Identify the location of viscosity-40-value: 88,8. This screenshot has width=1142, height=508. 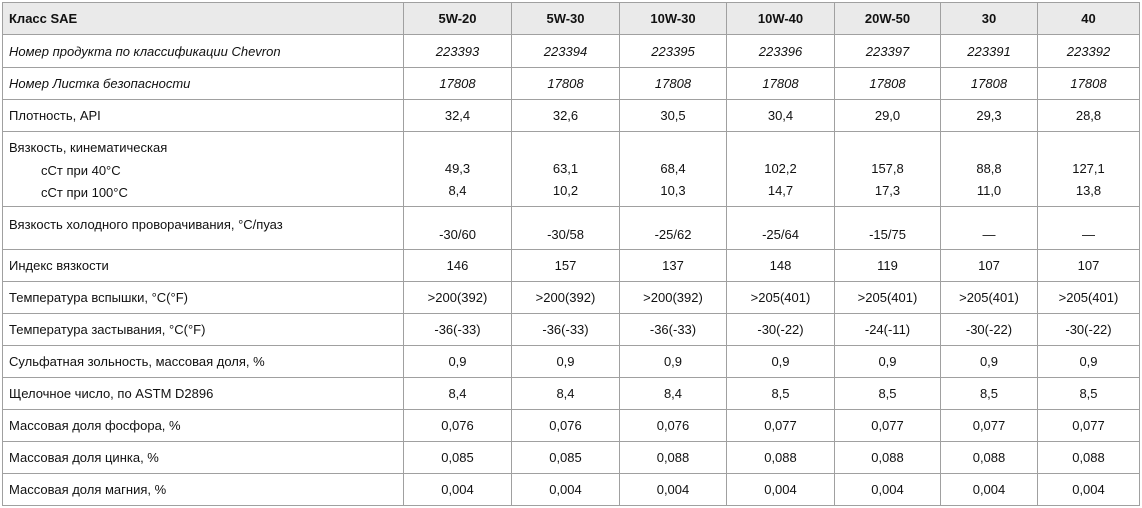
(989, 168).